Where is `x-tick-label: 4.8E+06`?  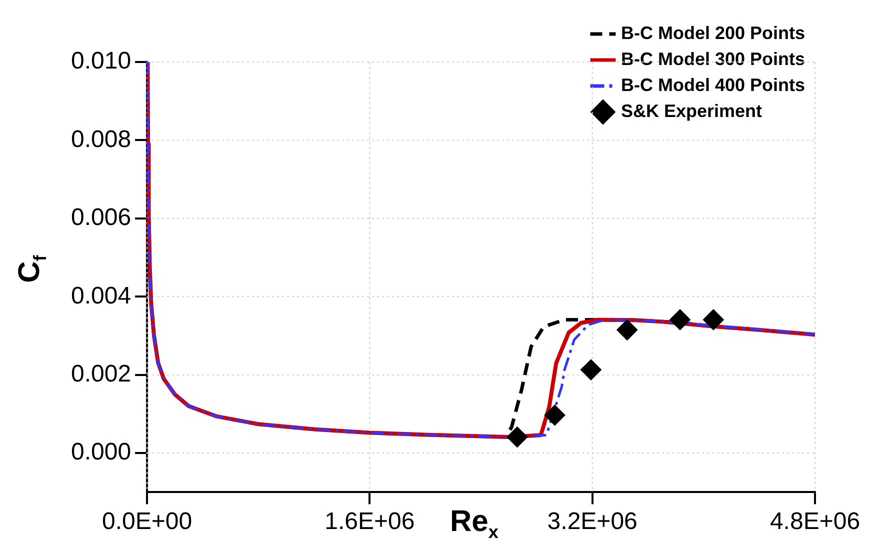
x-tick-label: 4.8E+06 is located at coordinates (815, 522).